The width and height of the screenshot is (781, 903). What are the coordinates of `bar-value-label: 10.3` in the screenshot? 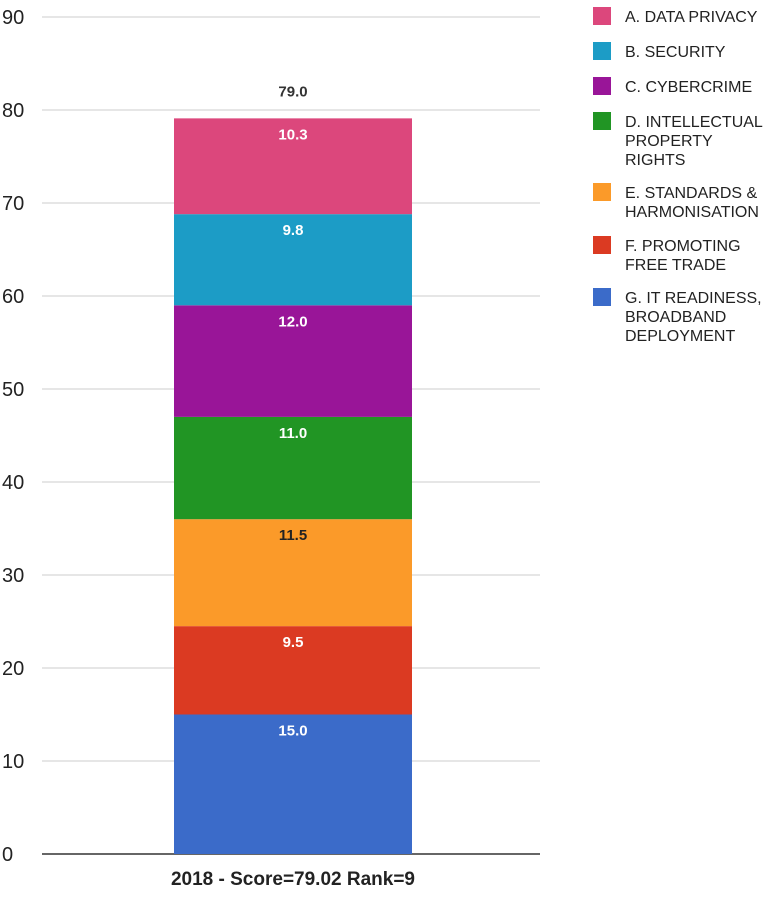 It's located at (292, 134).